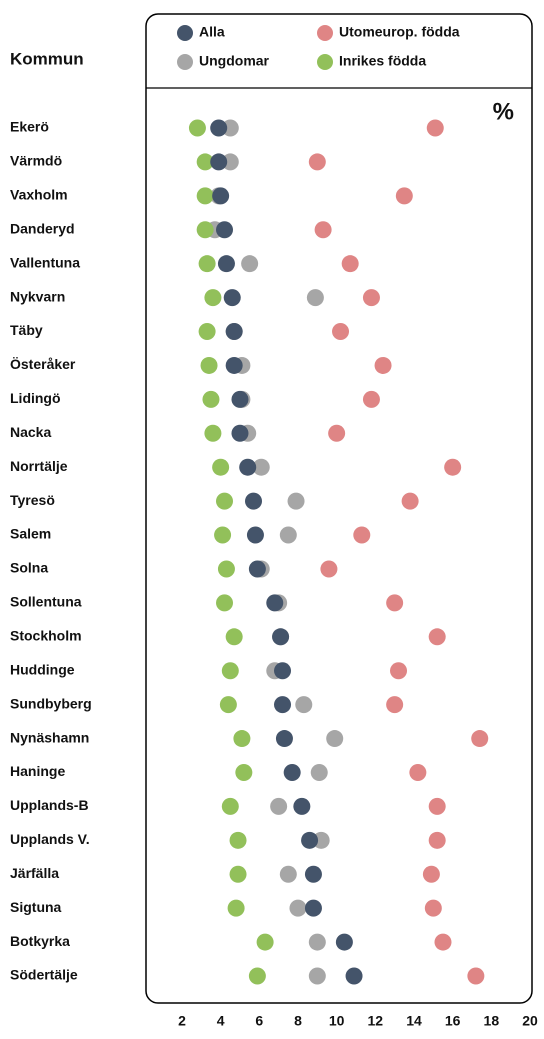 The width and height of the screenshot is (544, 1039). What do you see at coordinates (46, 602) in the screenshot?
I see `y-tick-label: Sollentuna` at bounding box center [46, 602].